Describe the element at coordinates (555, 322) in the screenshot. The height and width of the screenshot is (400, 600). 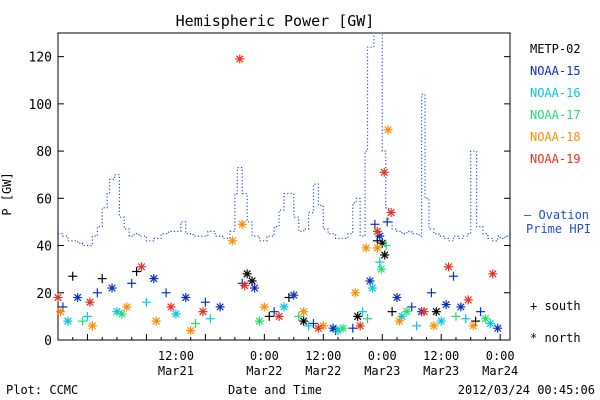
I see `marker-legend: + south * north` at that location.